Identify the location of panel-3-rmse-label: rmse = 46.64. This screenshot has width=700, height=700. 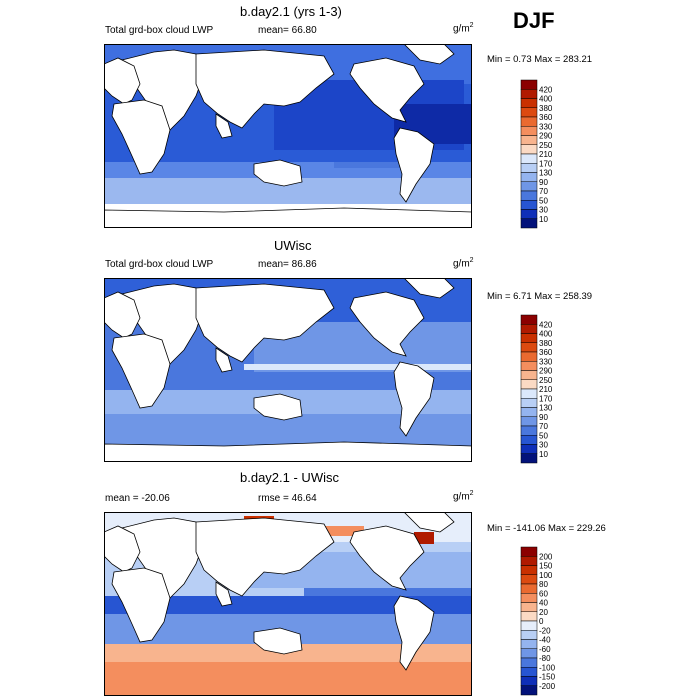
(287, 498).